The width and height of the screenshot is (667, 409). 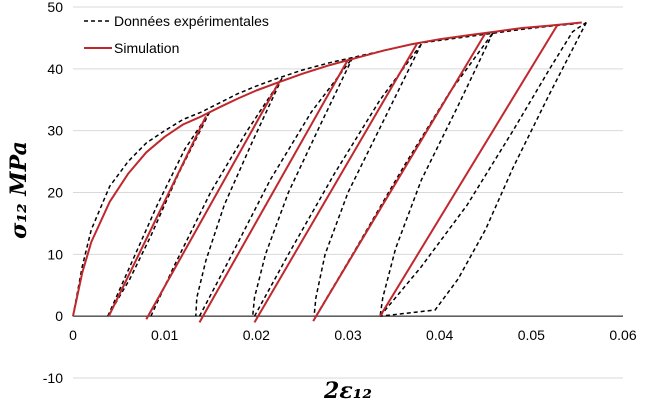 What do you see at coordinates (55, 254) in the screenshot?
I see `y-tick-label: 10` at bounding box center [55, 254].